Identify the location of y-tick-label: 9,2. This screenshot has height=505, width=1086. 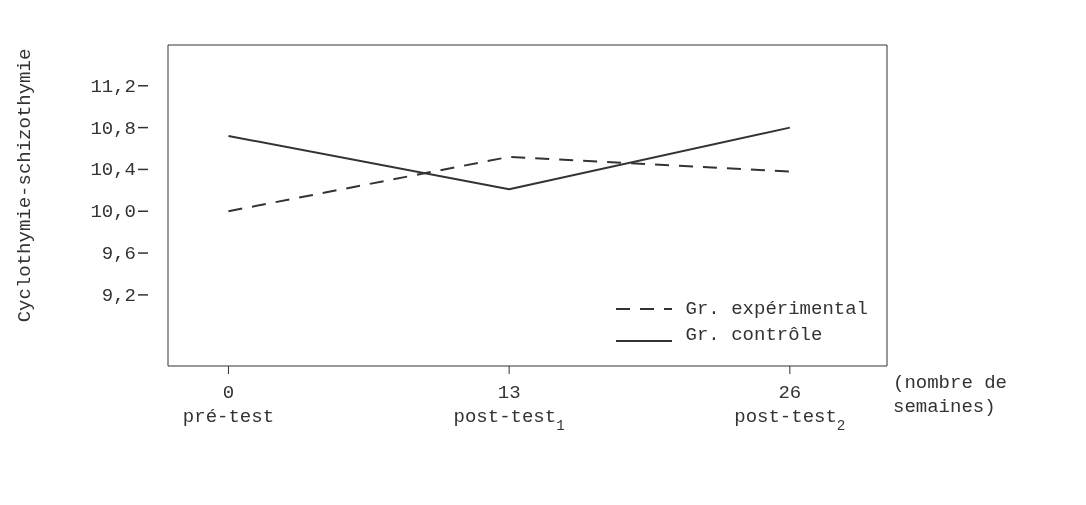
(118, 295).